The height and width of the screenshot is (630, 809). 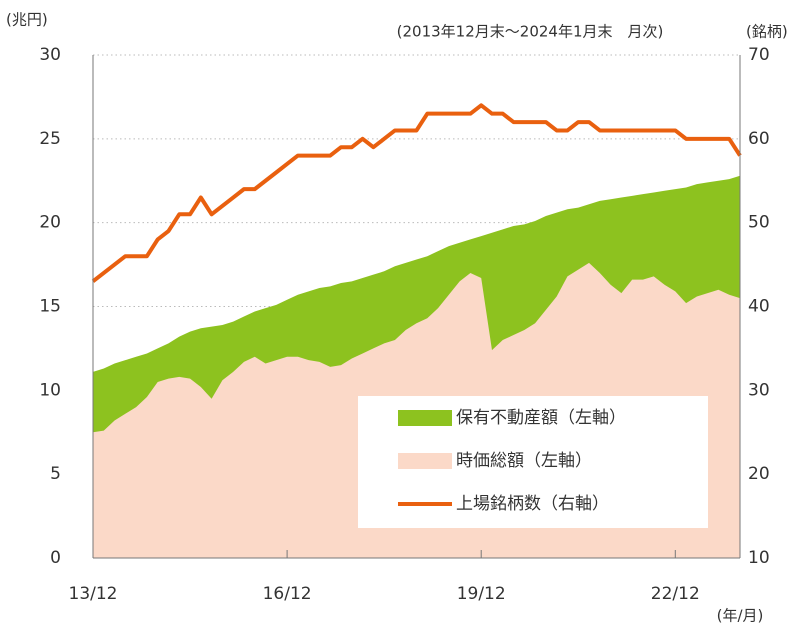 I want to click on x-tick-label: 22/12, so click(x=675, y=594).